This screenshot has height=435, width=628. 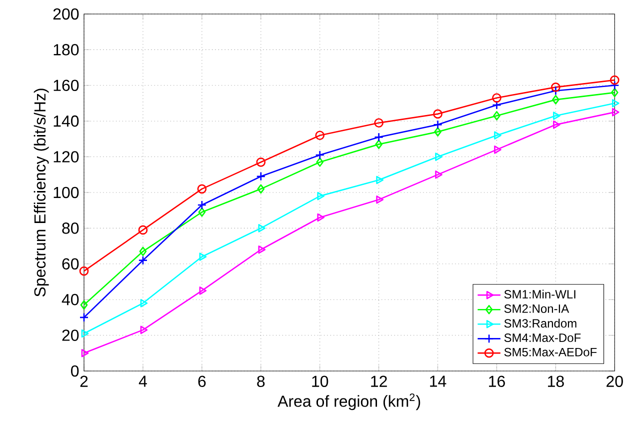 What do you see at coordinates (261, 382) in the screenshot?
I see `x-tick-label: 8` at bounding box center [261, 382].